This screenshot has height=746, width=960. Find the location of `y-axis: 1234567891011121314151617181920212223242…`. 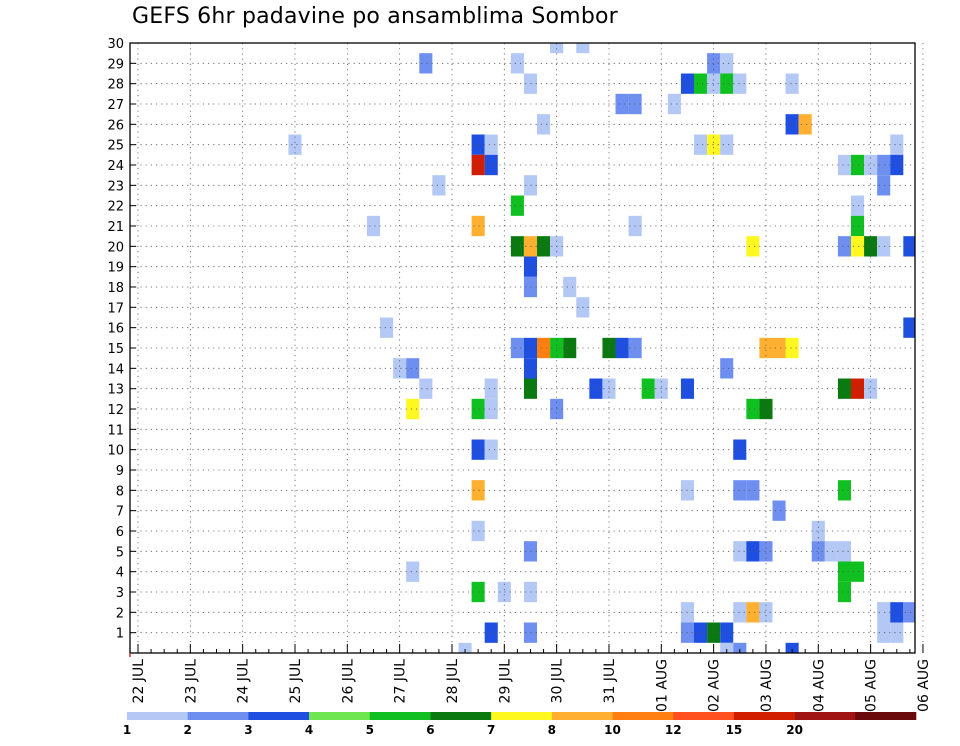

y-axis: 1234567891011121314151617181920212223242… is located at coordinates (121, 339).